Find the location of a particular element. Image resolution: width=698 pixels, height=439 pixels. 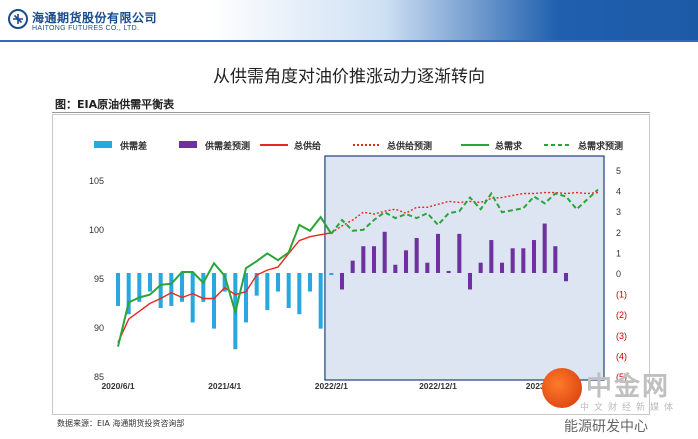

total-supply-forecast-line is located at coordinates (464, 212).